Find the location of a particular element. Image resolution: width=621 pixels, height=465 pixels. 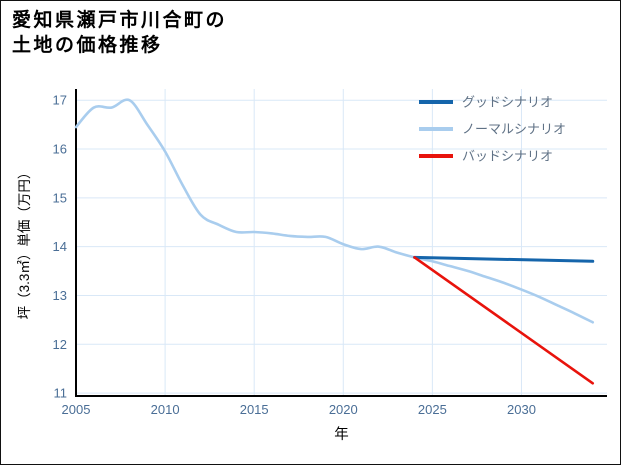

y-tick-label: 14 is located at coordinates (60, 246).